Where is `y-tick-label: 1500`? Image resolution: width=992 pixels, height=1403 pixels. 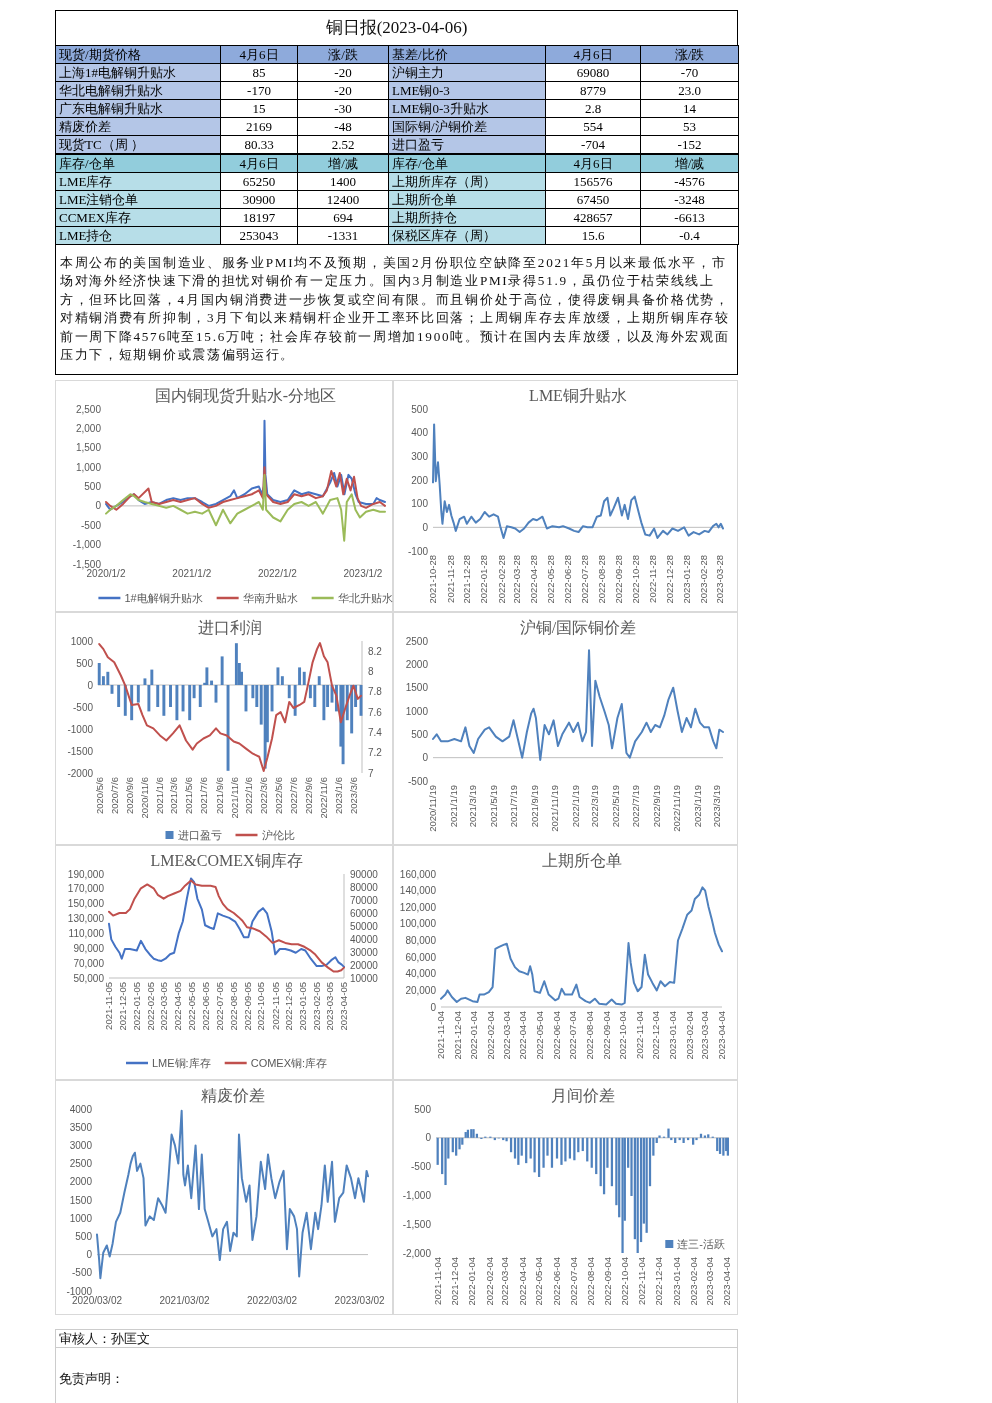 y-tick-label: 1500 is located at coordinates (417, 688).